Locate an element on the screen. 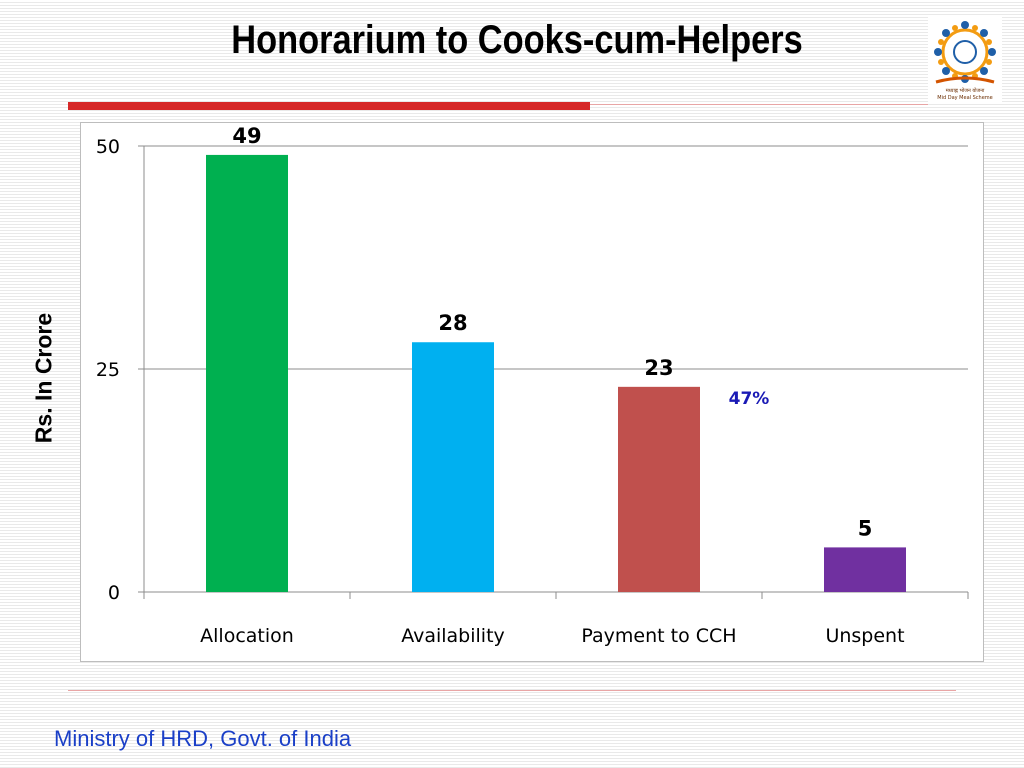 This screenshot has width=1024, height=768. mid-day-meal-logo-graphic: मध्याह्न भोजन योजना Mid Day Meal Scheme is located at coordinates (965, 61).